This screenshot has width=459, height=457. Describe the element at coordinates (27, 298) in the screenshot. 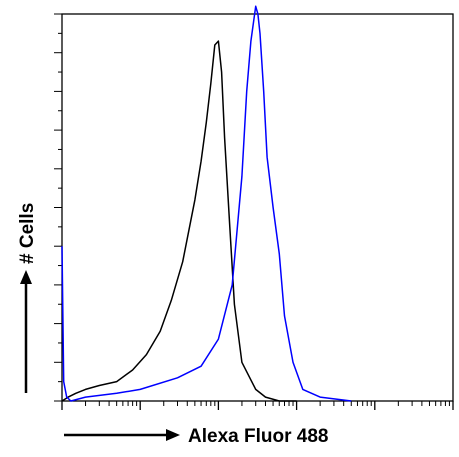

I see `y-axis-label-group: # Cells` at that location.